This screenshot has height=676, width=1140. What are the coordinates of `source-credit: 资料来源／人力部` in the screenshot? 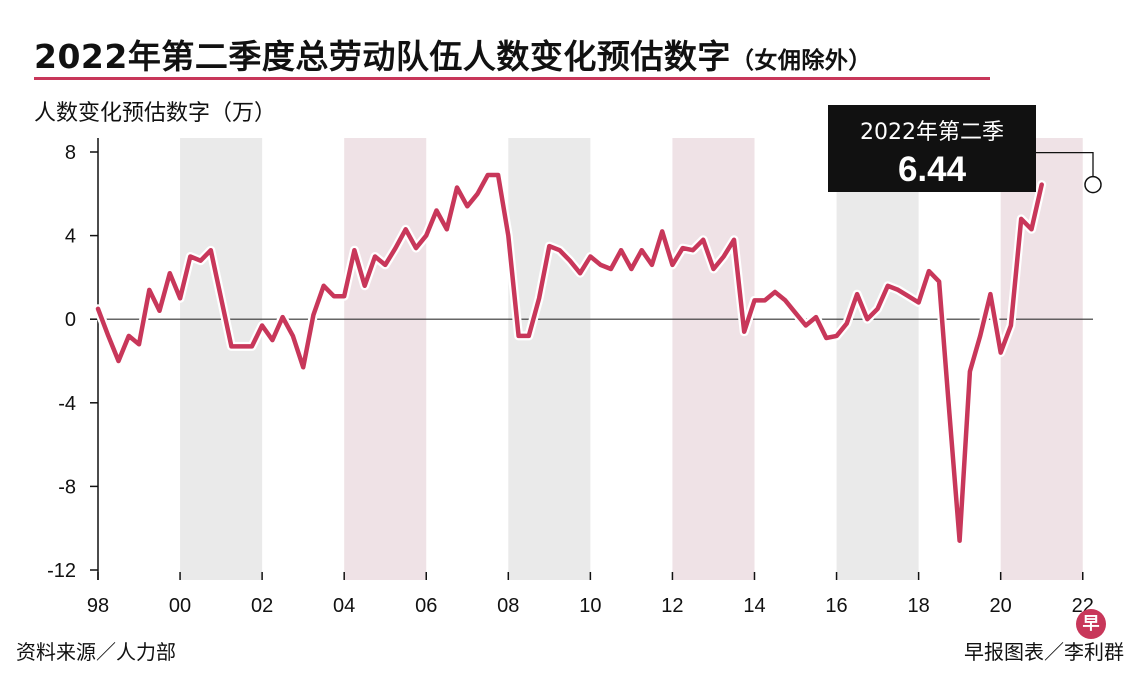 It's located at (96, 652).